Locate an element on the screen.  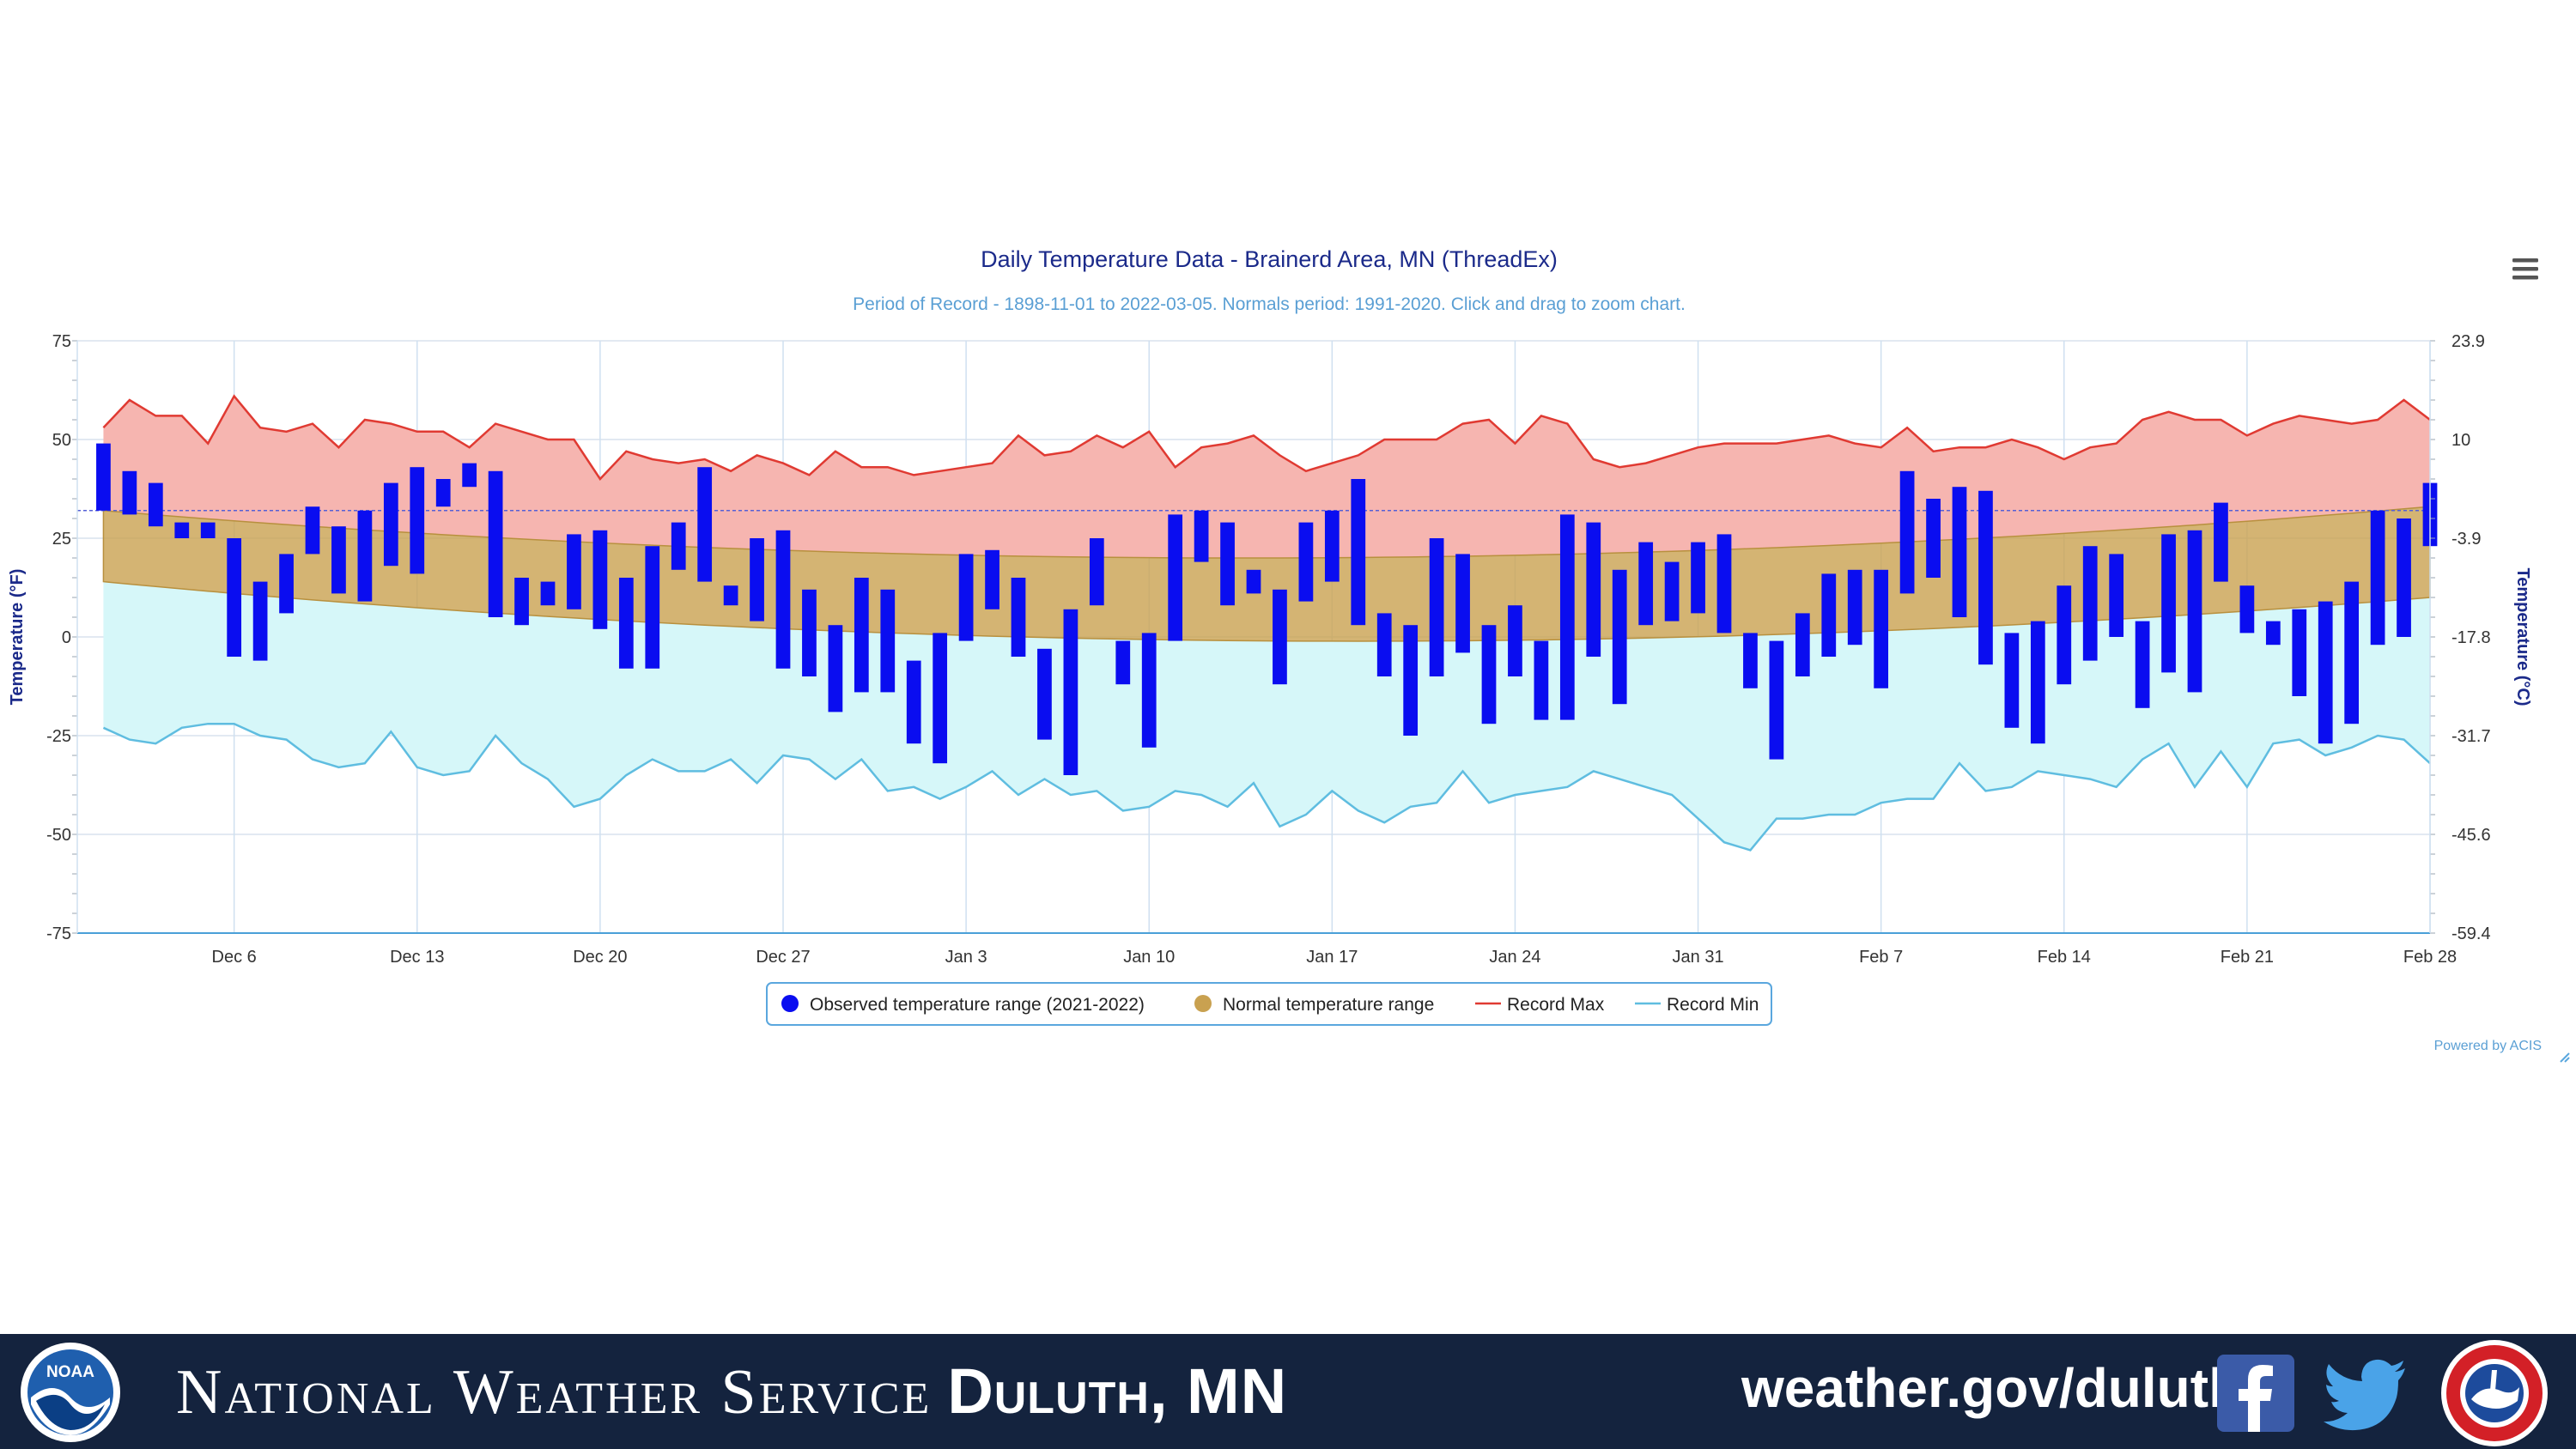
nws-logo is located at coordinates (2494, 1393).